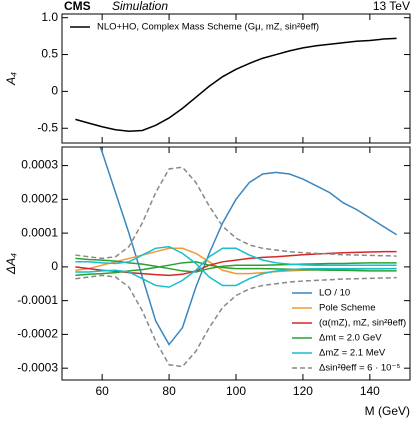  What do you see at coordinates (236, 391) in the screenshot?
I see `x-tick-label: 100` at bounding box center [236, 391].